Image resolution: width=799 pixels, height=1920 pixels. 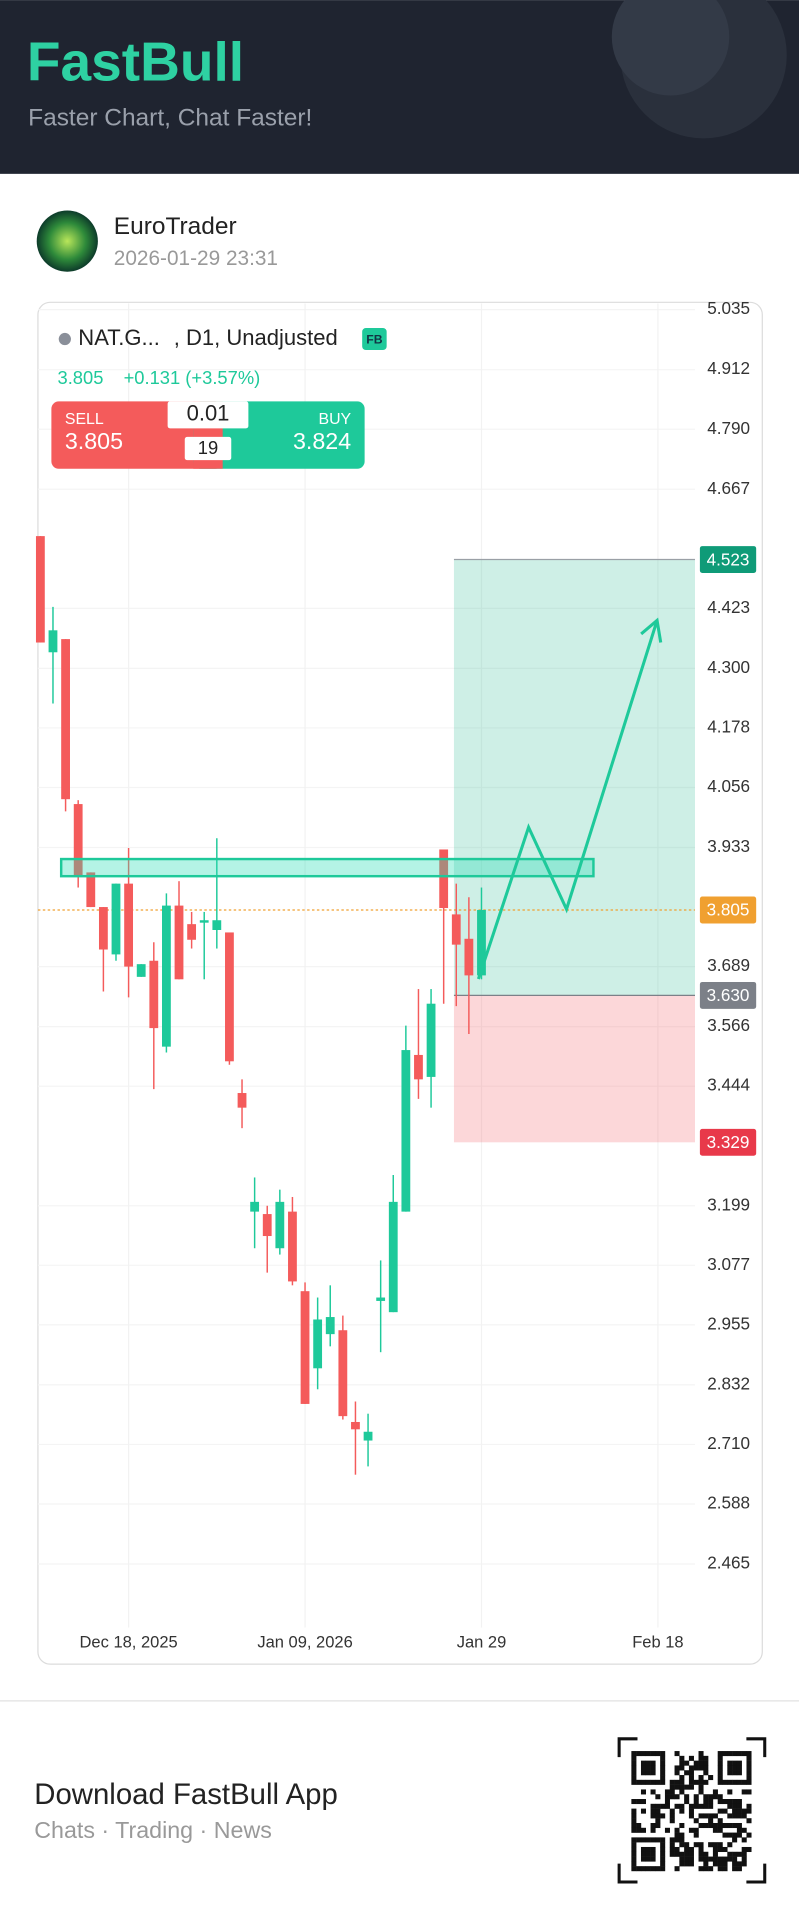 What do you see at coordinates (192, 377) in the screenshot?
I see `price-change: +0.131 (+3.57%)` at bounding box center [192, 377].